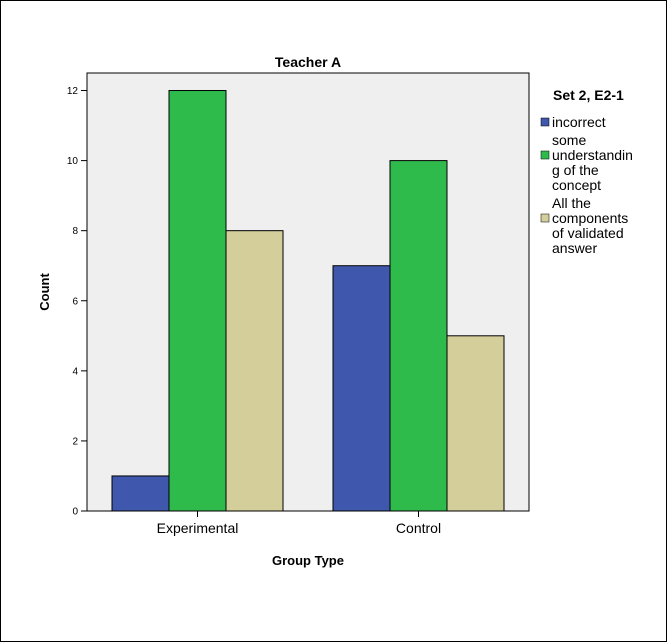 The image size is (667, 642). Describe the element at coordinates (308, 560) in the screenshot. I see `x-axis-title: Group Type` at that location.